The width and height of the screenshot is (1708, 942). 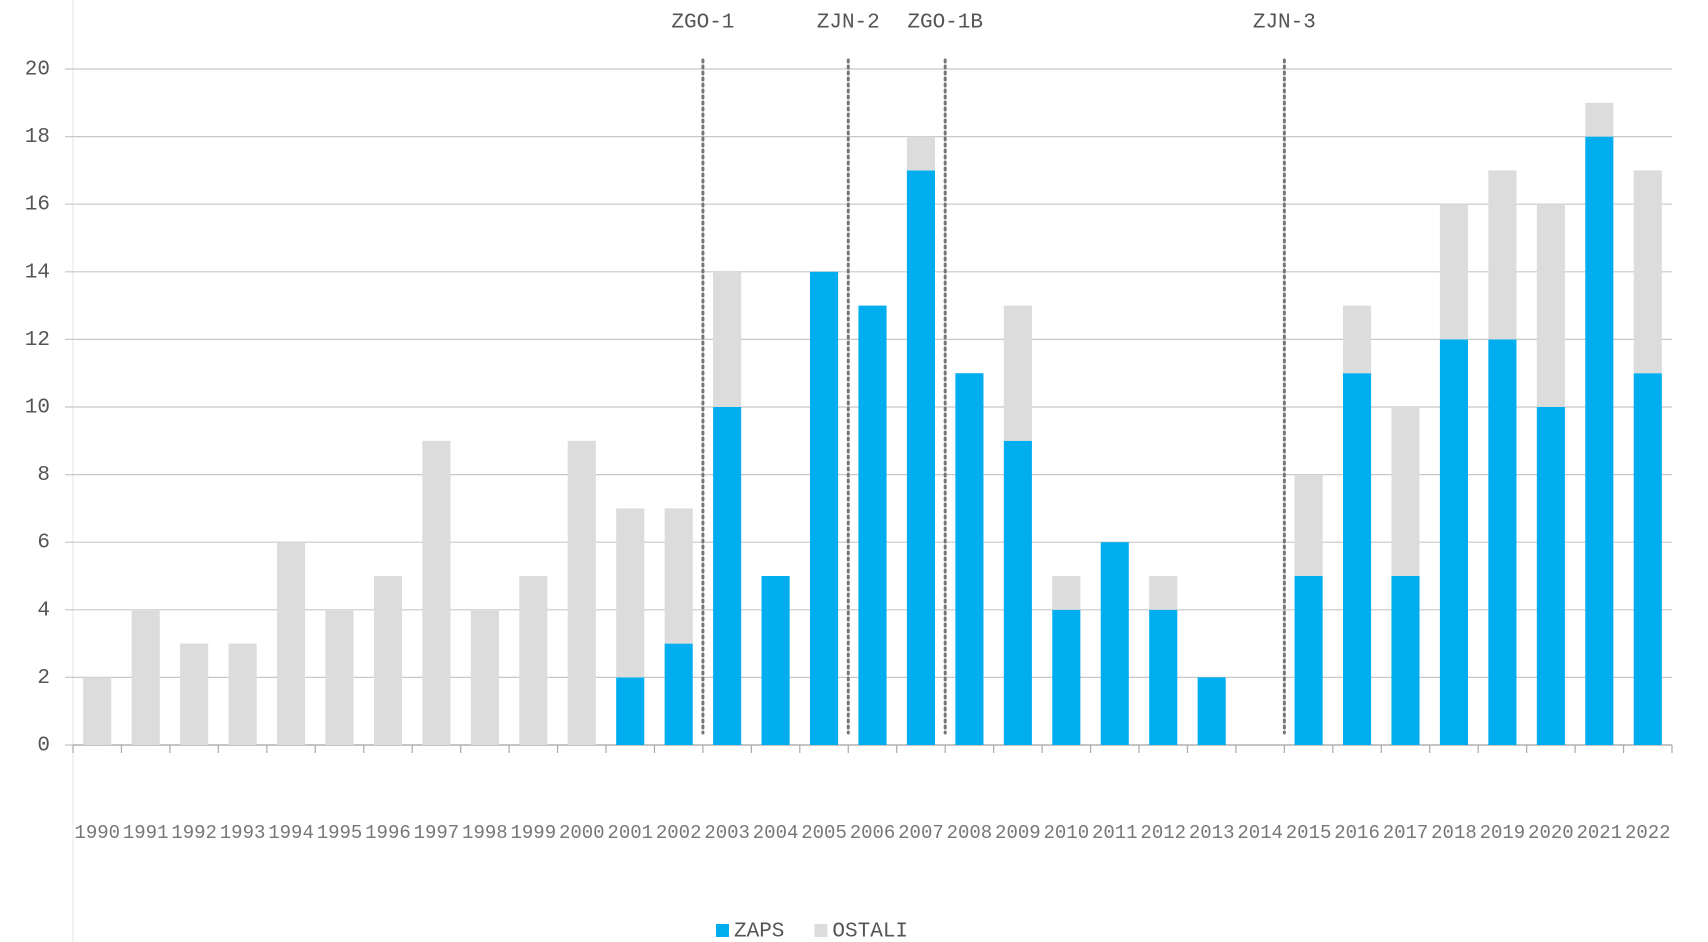 What do you see at coordinates (630, 833) in the screenshot?
I see `x-tick-label: 2001` at bounding box center [630, 833].